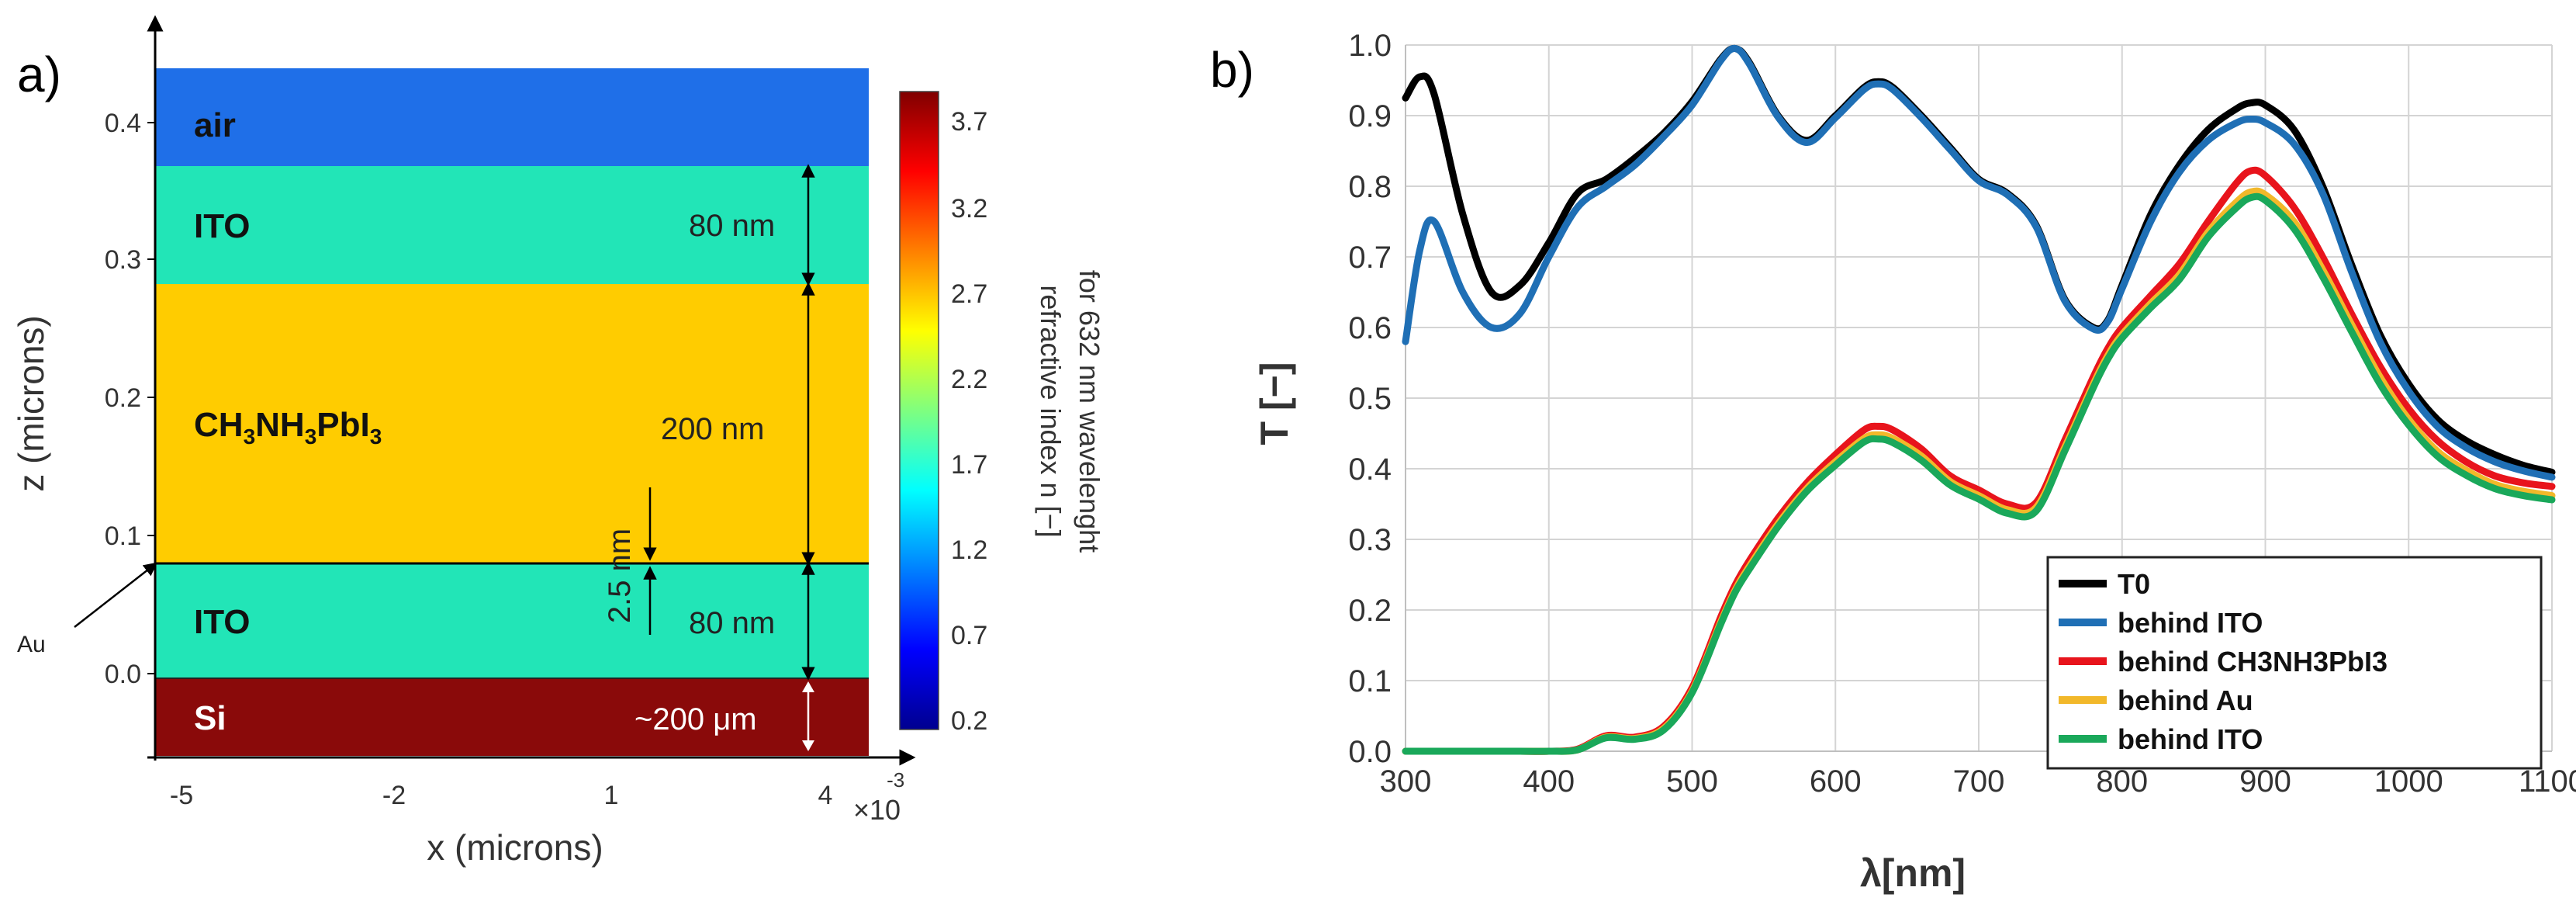 This screenshot has height=908, width=2576. What do you see at coordinates (215, 125) in the screenshot?
I see `layer-label-air: air` at bounding box center [215, 125].